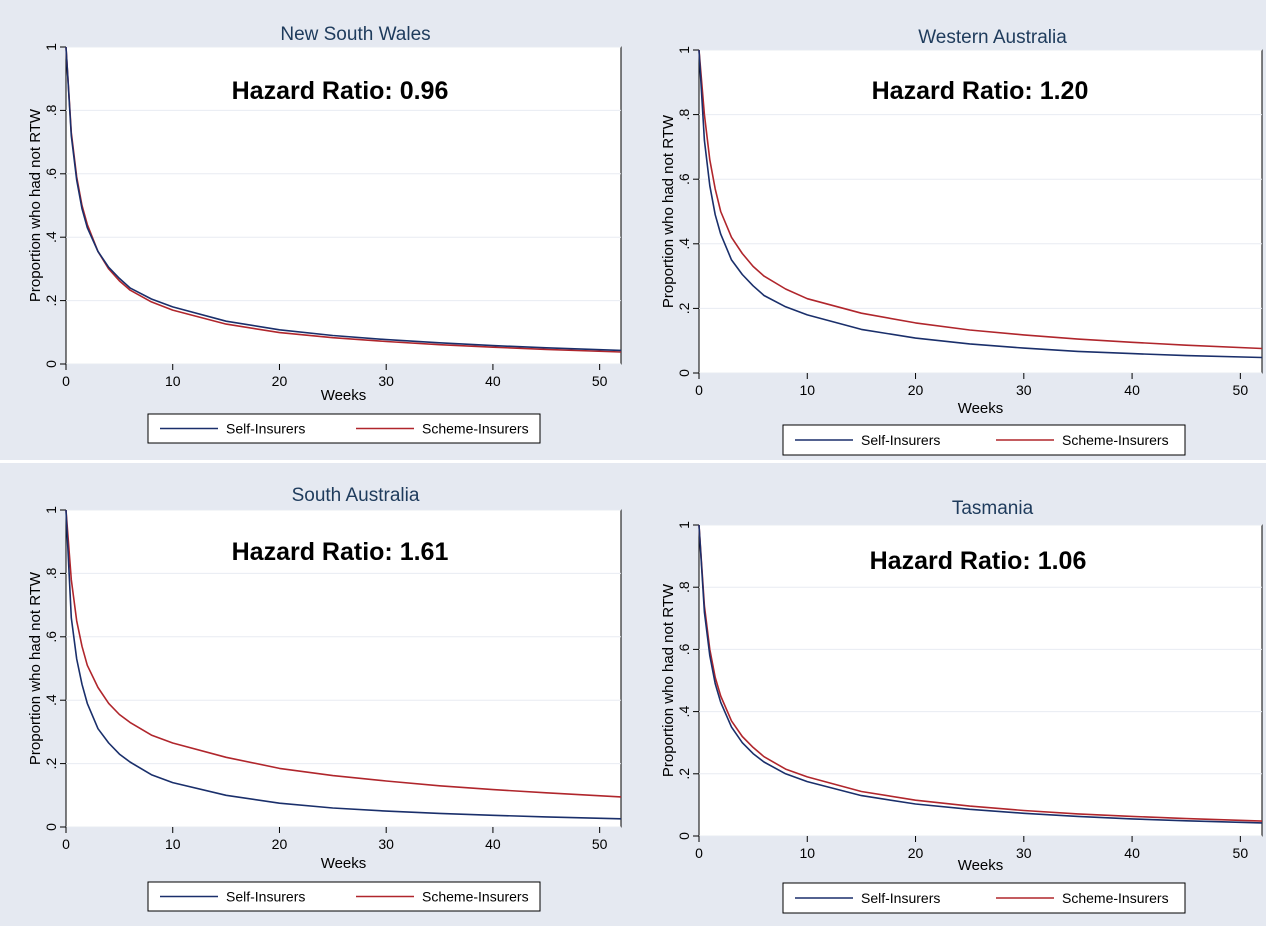 Image resolution: width=1266 pixels, height=926 pixels. I want to click on chart-title: New South Wales, so click(355, 34).